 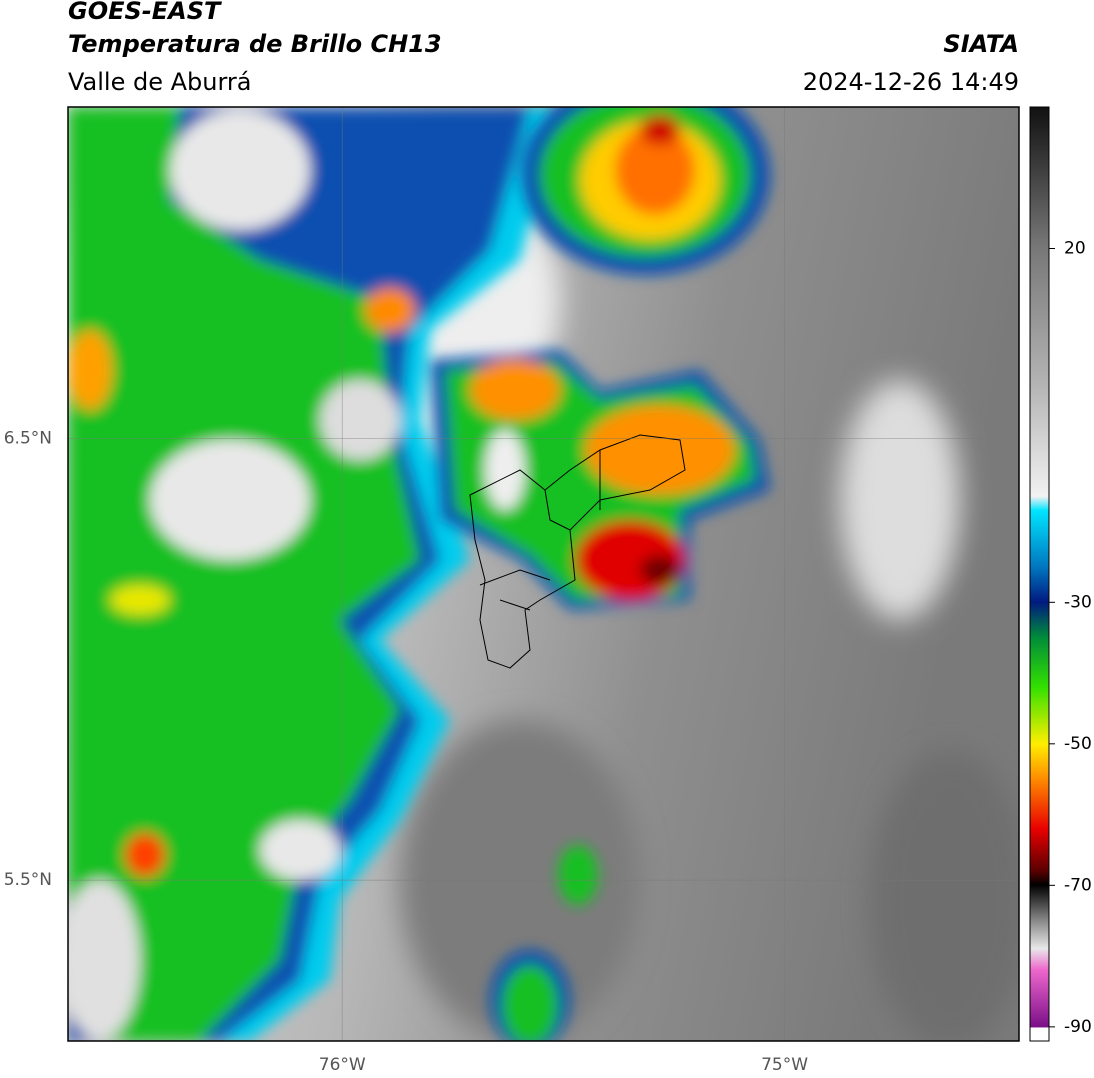 What do you see at coordinates (160, 82) in the screenshot?
I see `region: Valle de Aburrá` at bounding box center [160, 82].